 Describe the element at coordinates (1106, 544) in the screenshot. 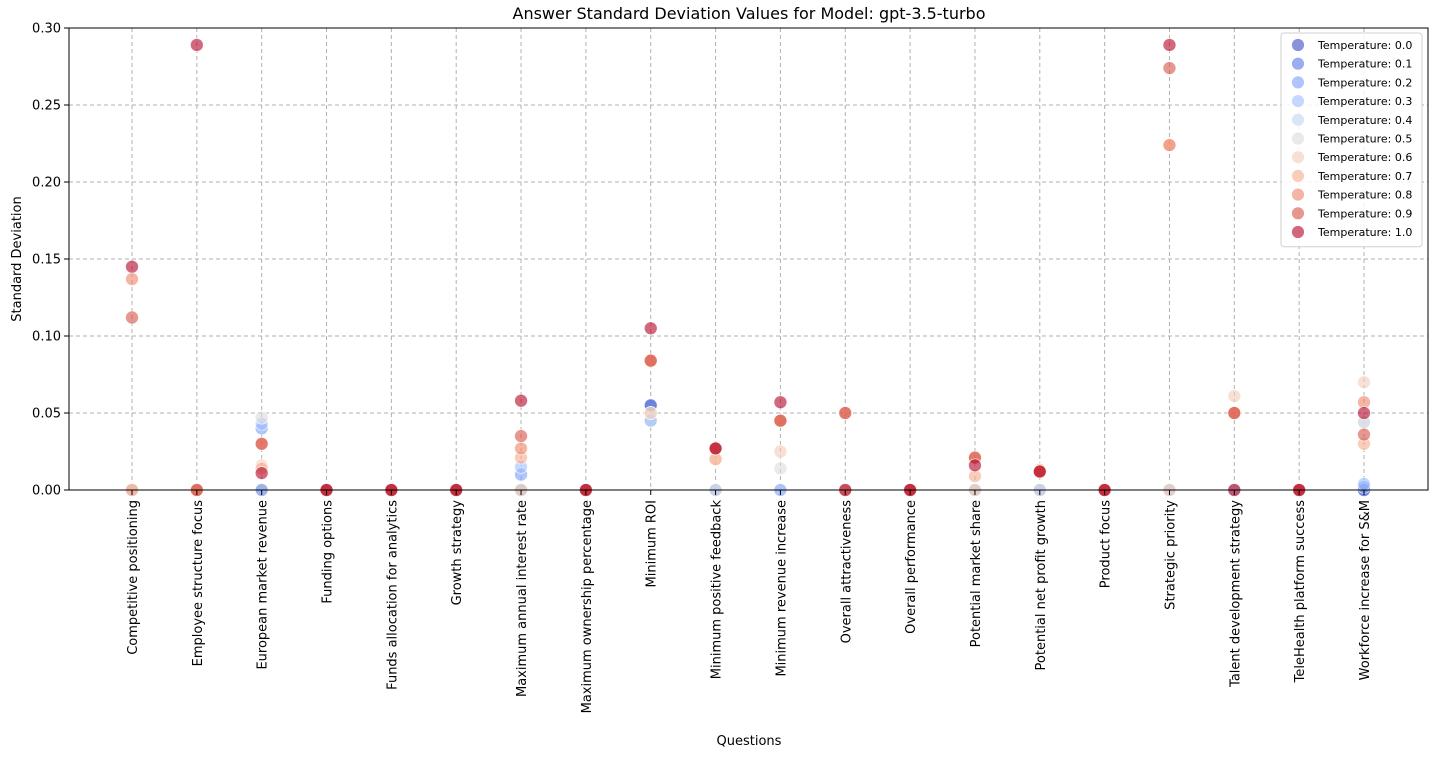

I see `x-tick-label: Product focus` at that location.